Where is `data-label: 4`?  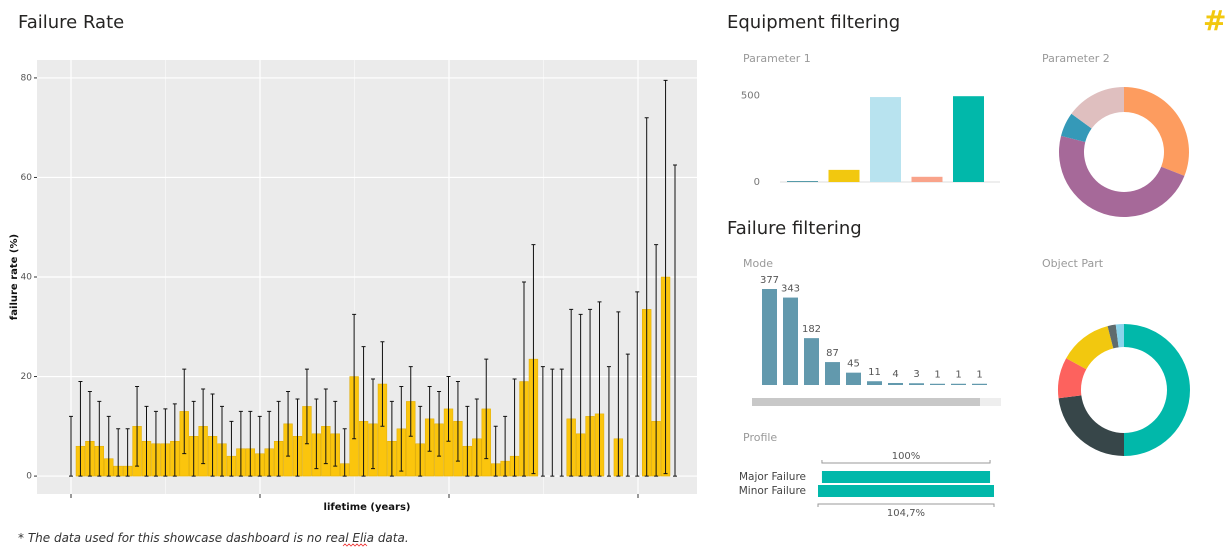
data-label: 4 is located at coordinates (895, 374).